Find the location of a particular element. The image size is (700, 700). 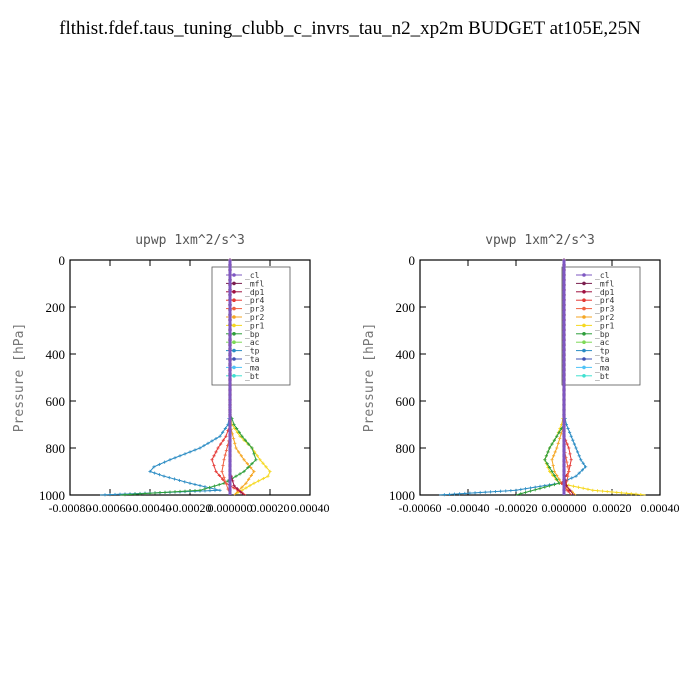

legend-label: _pr4 is located at coordinates (604, 300).